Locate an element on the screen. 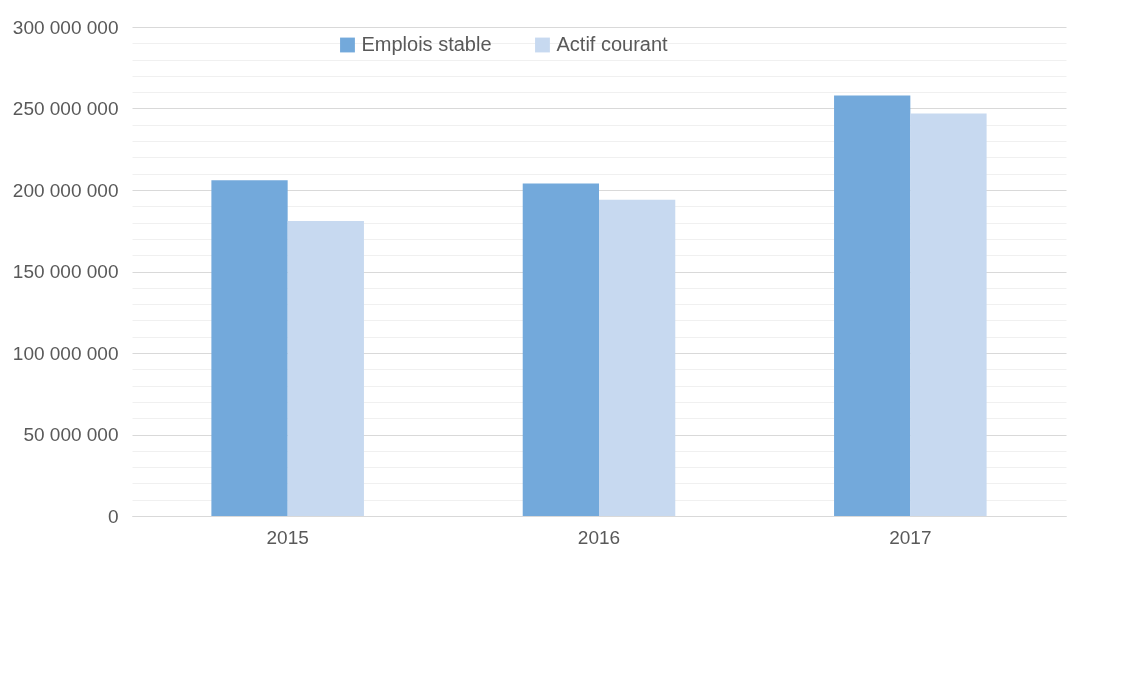 This screenshot has width=1131, height=698. legend-label: Actif courant is located at coordinates (612, 44).